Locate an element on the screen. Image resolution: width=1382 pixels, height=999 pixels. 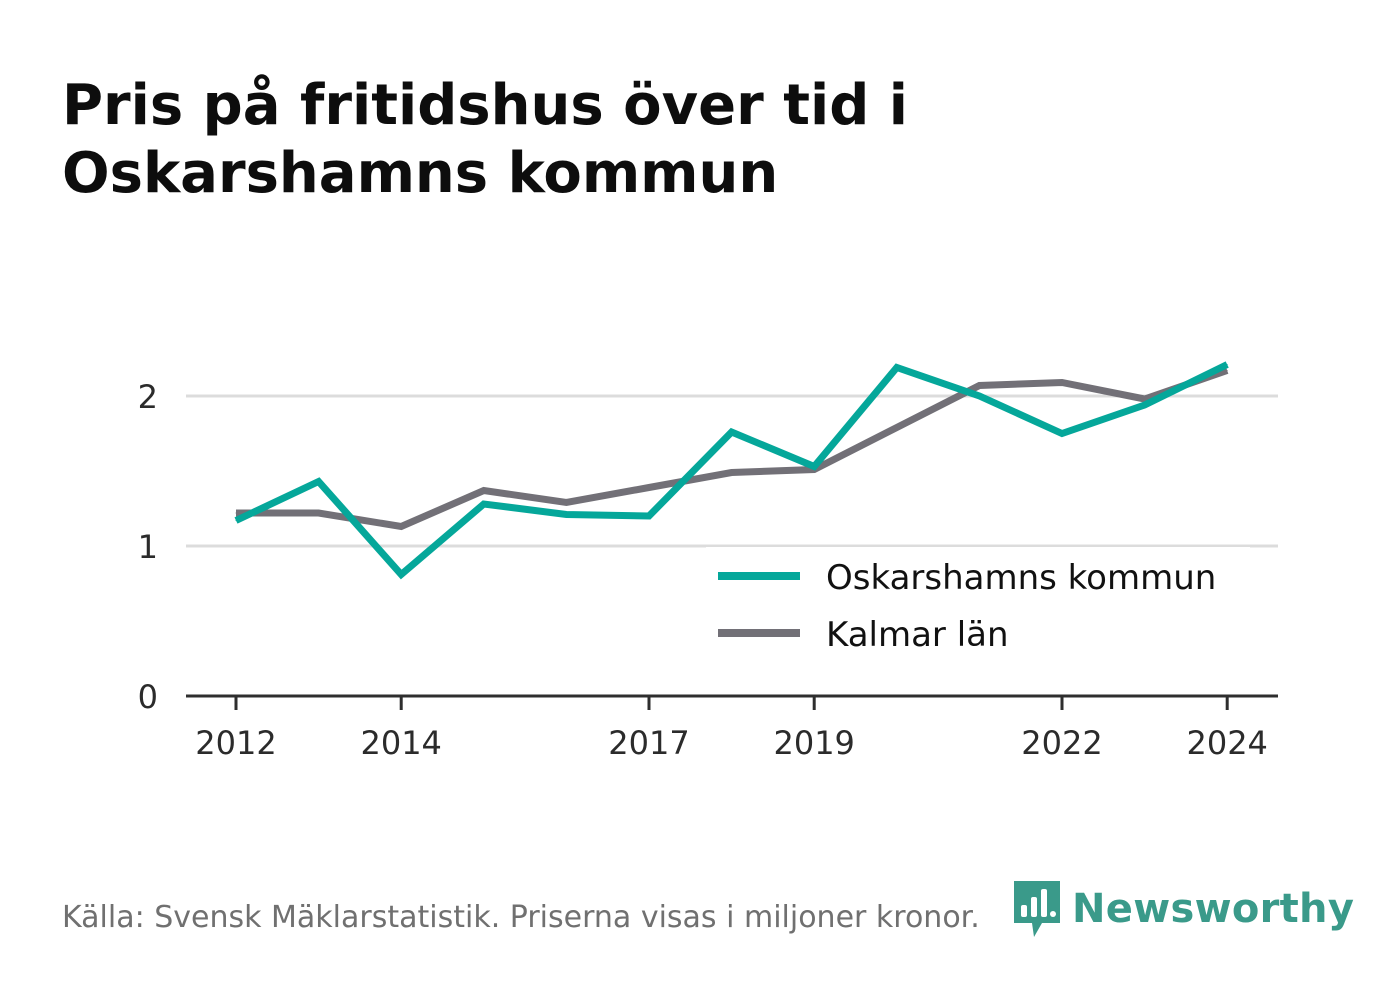
x-tick-label: 2022 is located at coordinates (1061, 743).